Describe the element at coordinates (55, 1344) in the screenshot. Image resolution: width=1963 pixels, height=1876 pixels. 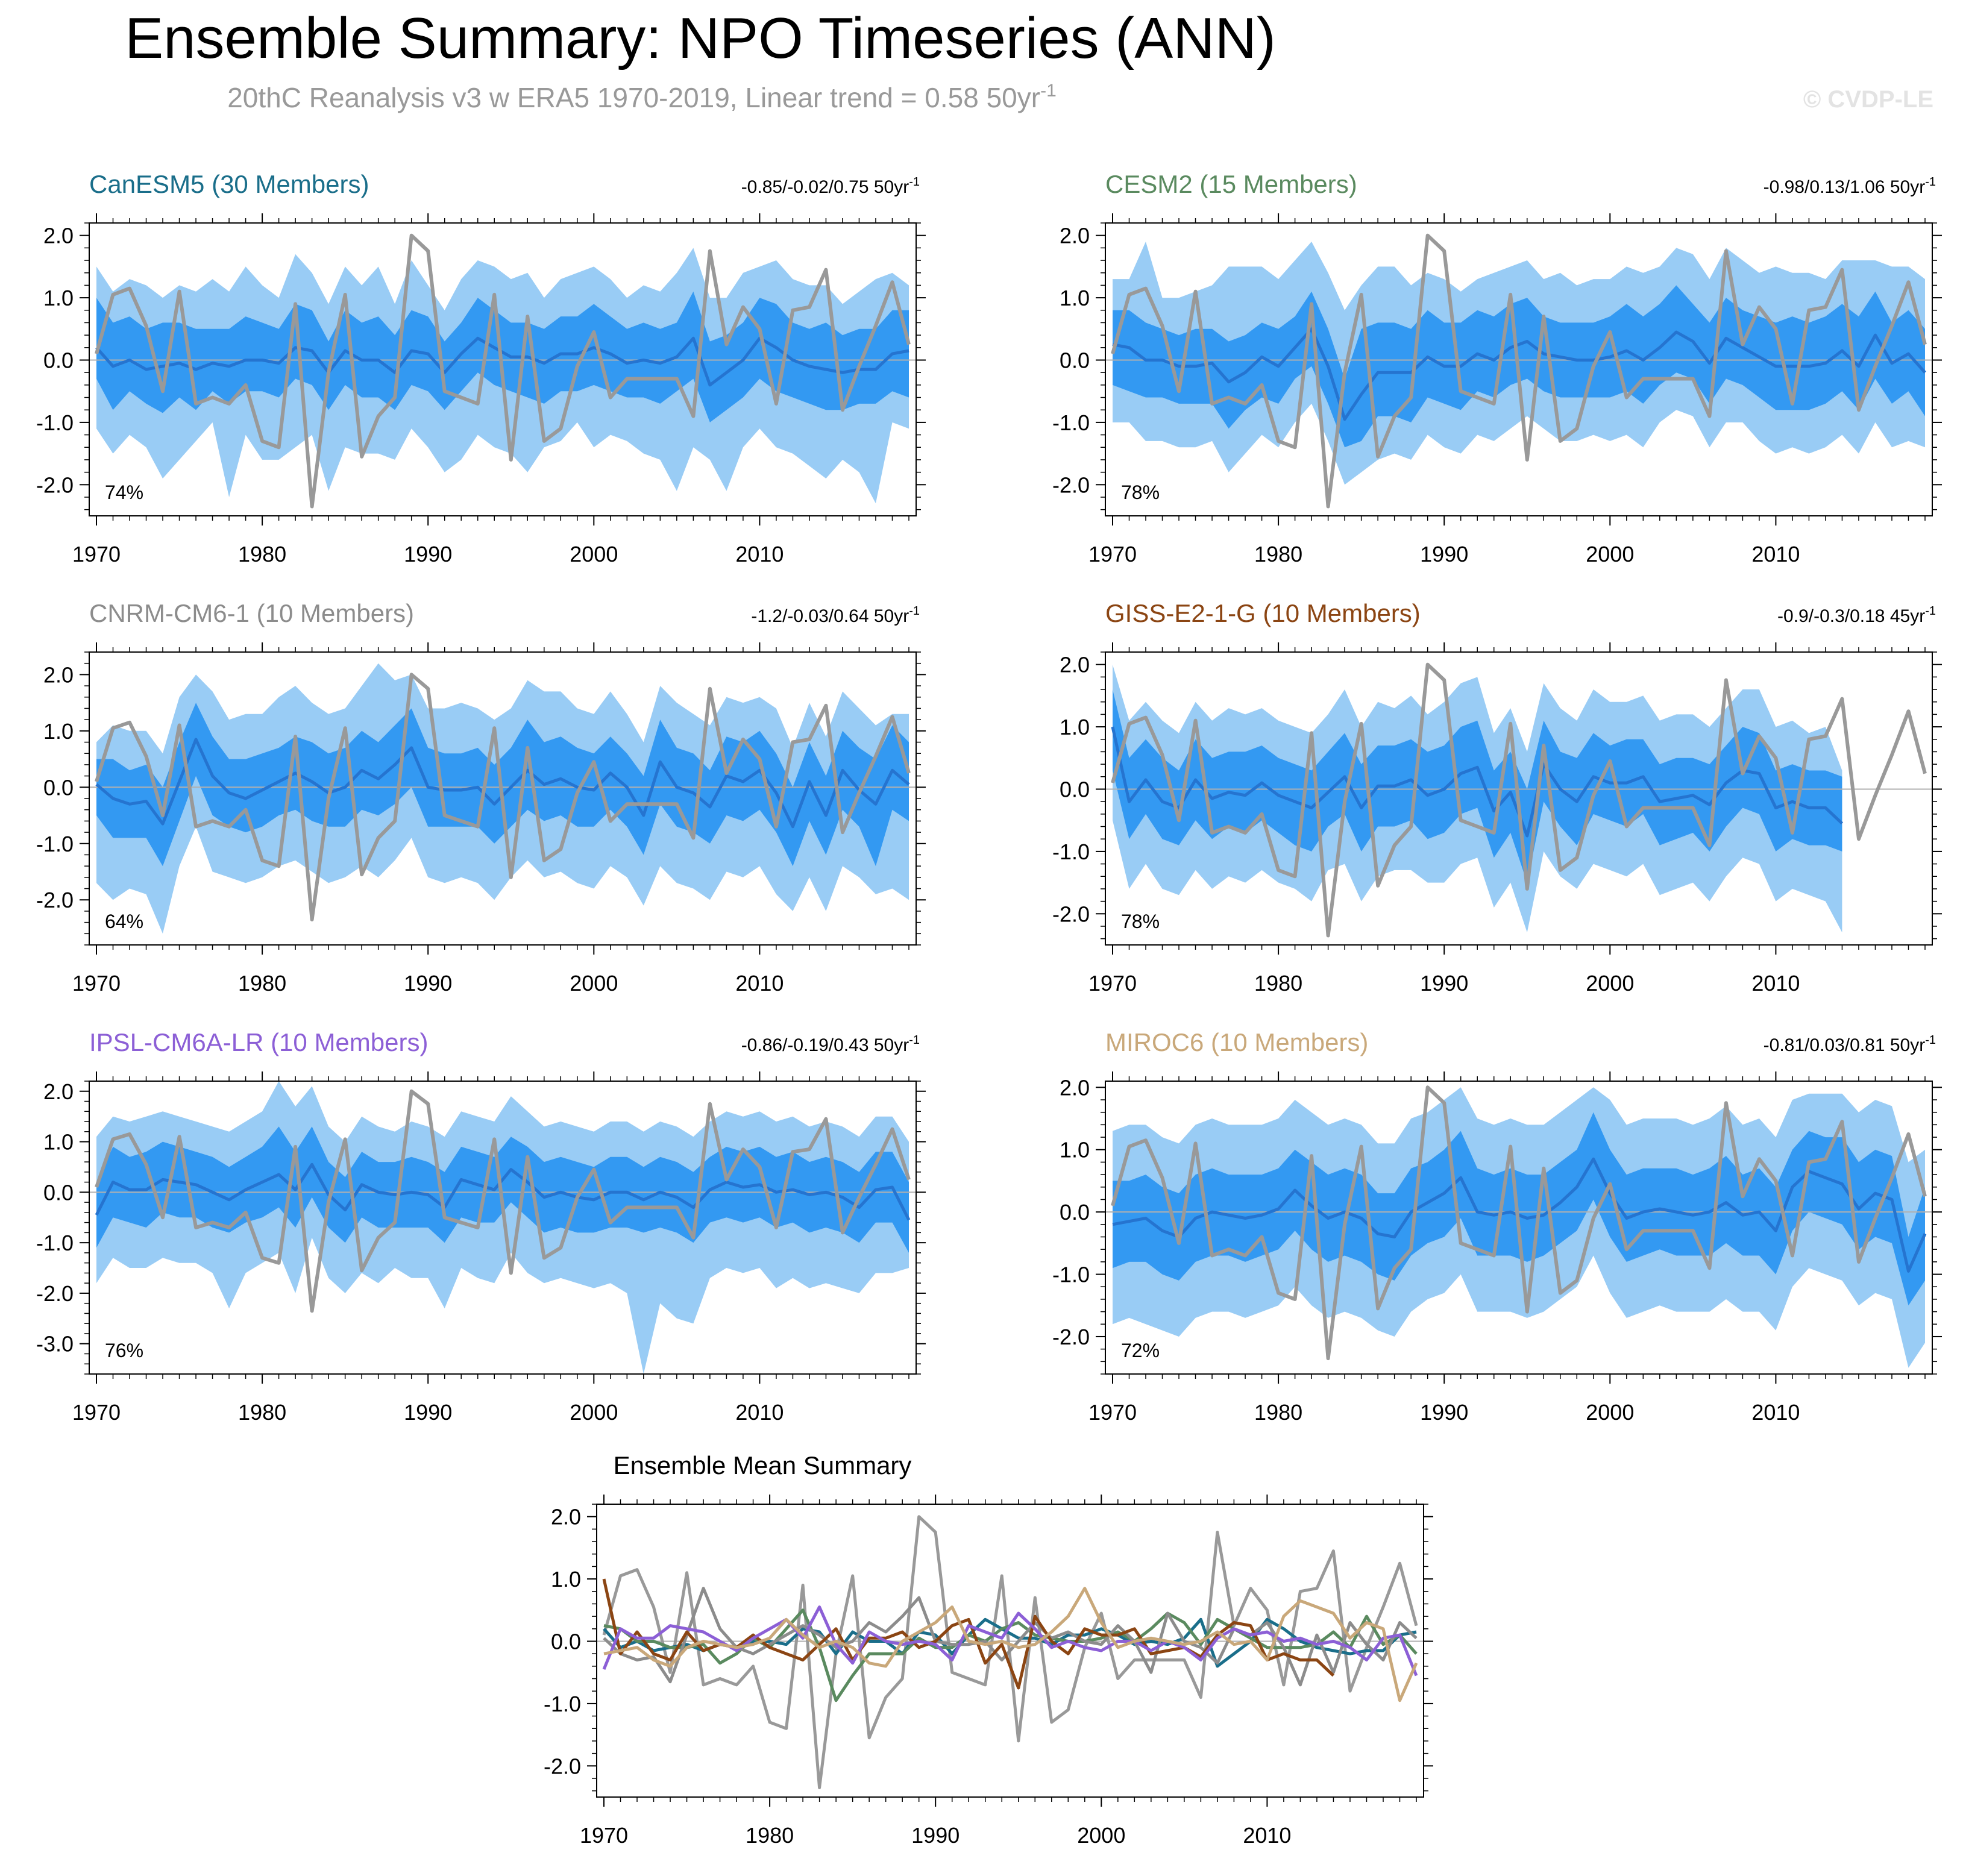
I see `y-tick-label: -3.0` at that location.